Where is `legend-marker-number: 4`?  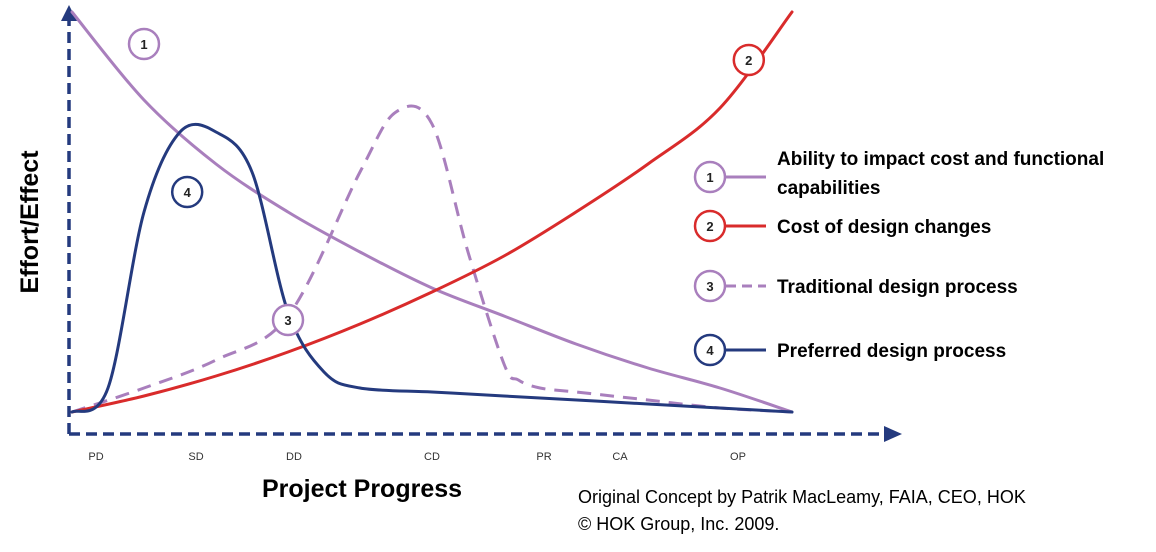
legend-marker-number: 4 is located at coordinates (710, 350).